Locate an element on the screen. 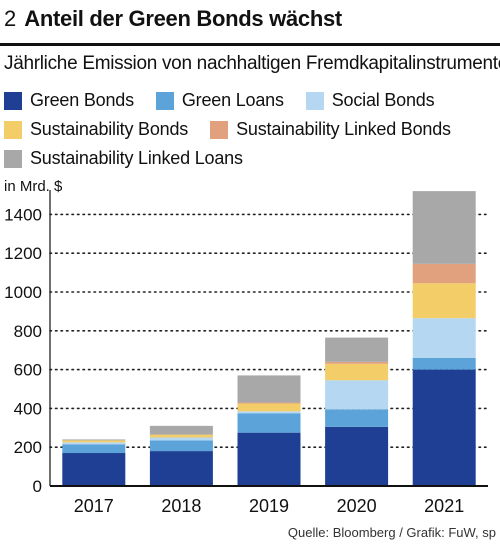 Image resolution: width=500 pixels, height=545 pixels. legend-item: Green Loans is located at coordinates (219, 100).